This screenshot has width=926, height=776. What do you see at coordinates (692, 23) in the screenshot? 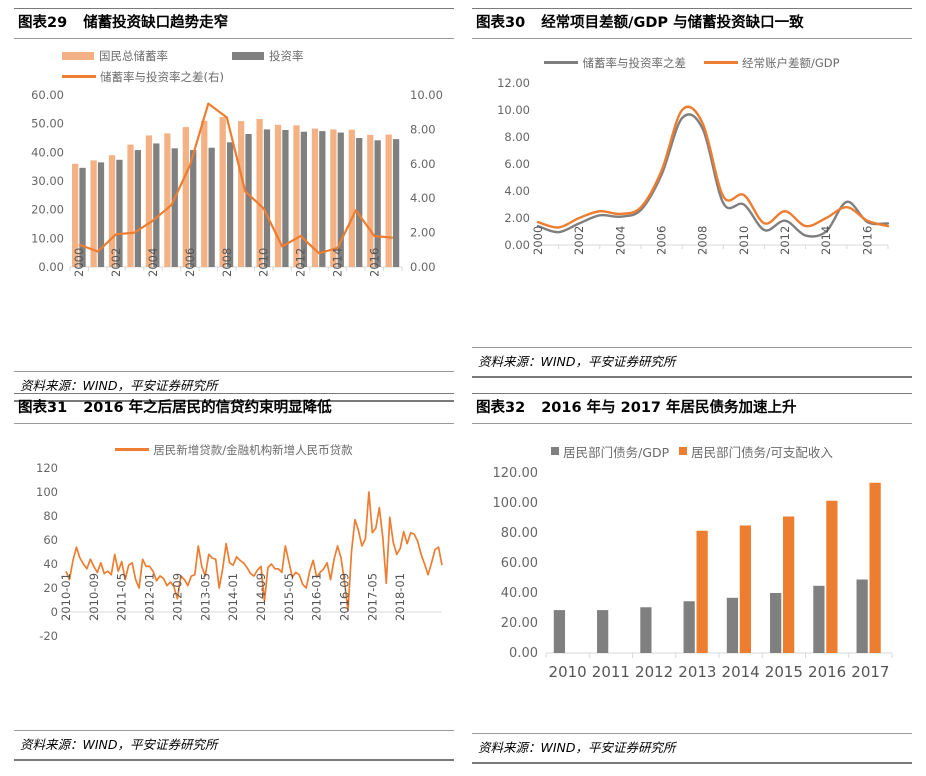
I see `figure-caption-30: 图表30 经常项目差额/GDP 与储蓄投资缺口一致` at bounding box center [692, 23].